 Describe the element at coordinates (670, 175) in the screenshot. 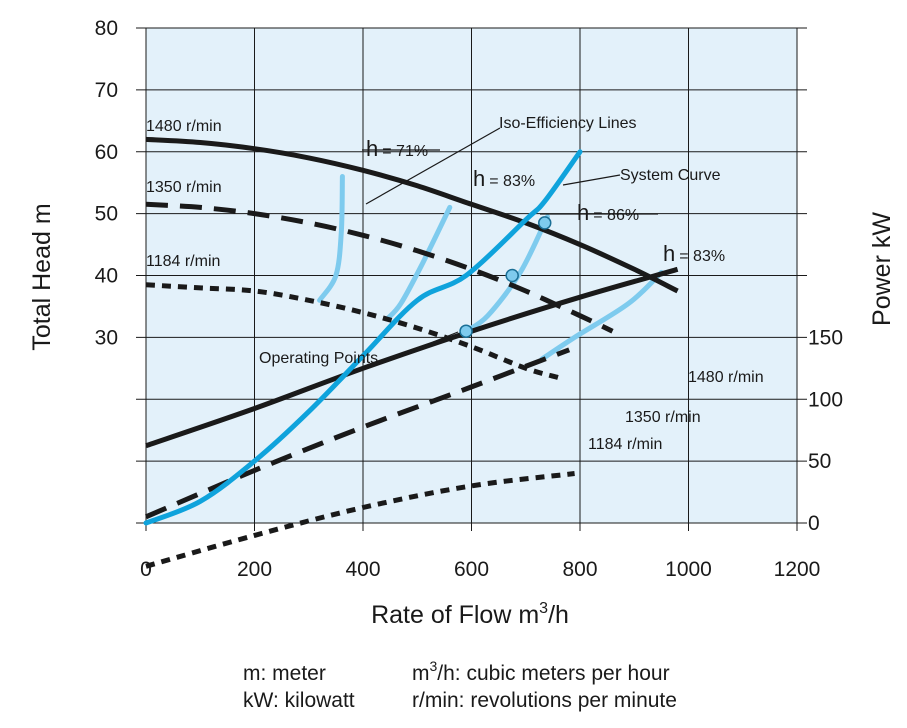

I see `annotation-system-curve: System Curve` at that location.